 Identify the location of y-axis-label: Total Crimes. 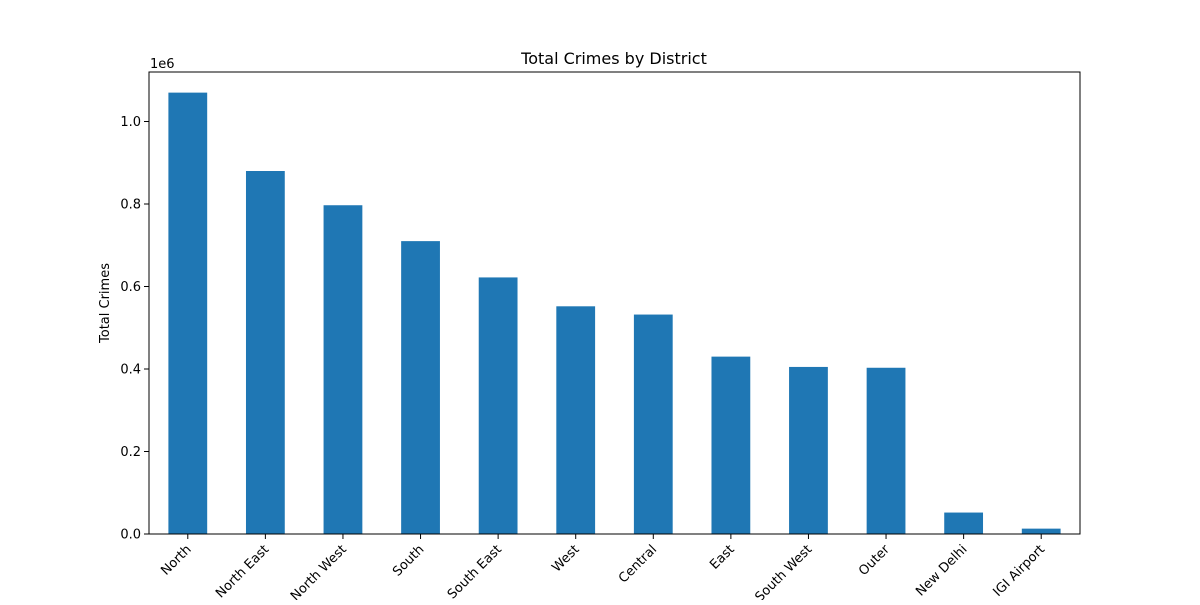
(105, 303).